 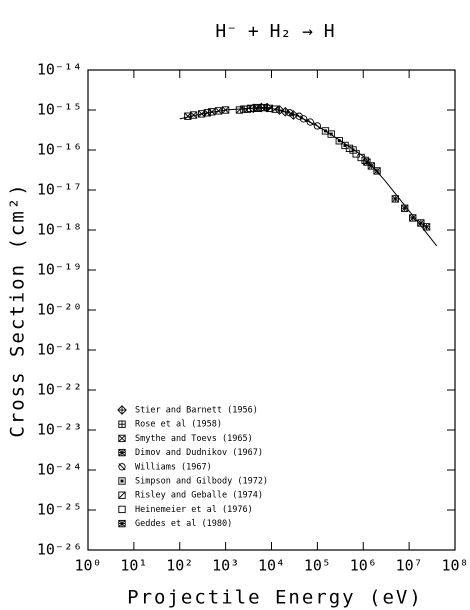 I want to click on y-tick-label: 10⁻²⁰, so click(x=59, y=310).